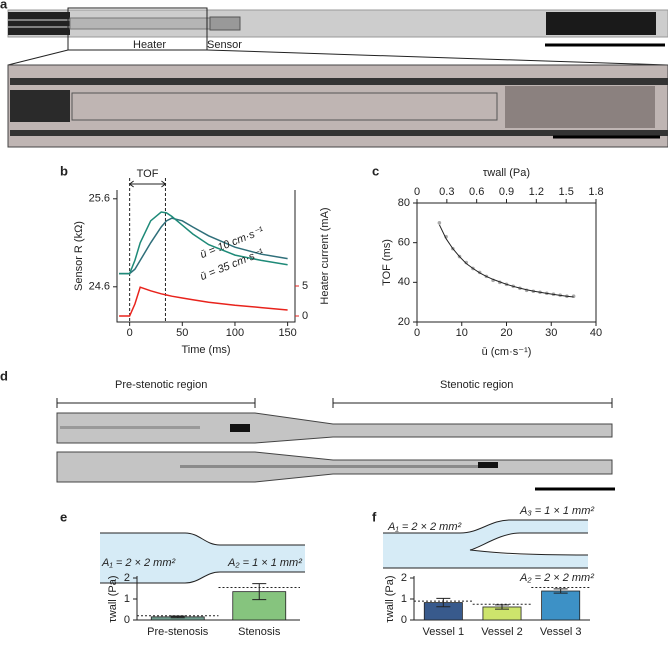  I want to click on panel-label: a, so click(4, 5).